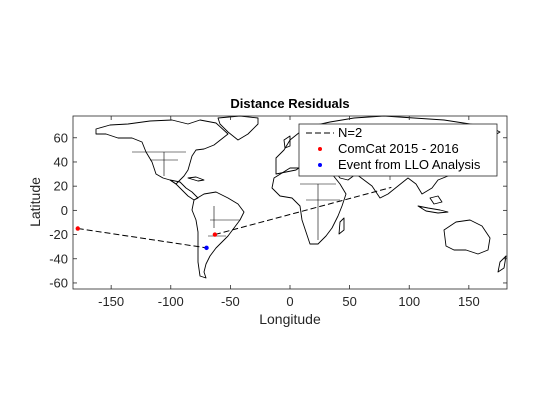 This screenshot has width=560, height=420. I want to click on y-tick-label: 0, so click(64, 210).